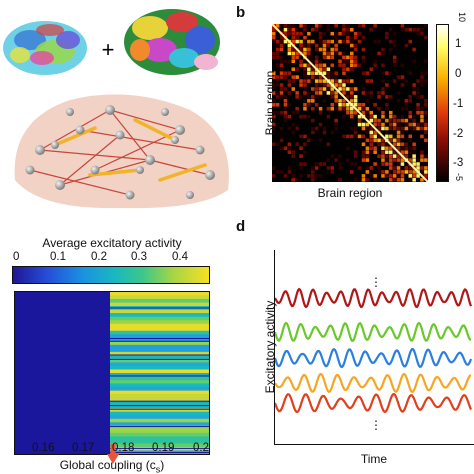 This screenshot has width=474, height=474. I want to click on heatmap-xlabel-main: Global coupling (c, so click(107, 465).